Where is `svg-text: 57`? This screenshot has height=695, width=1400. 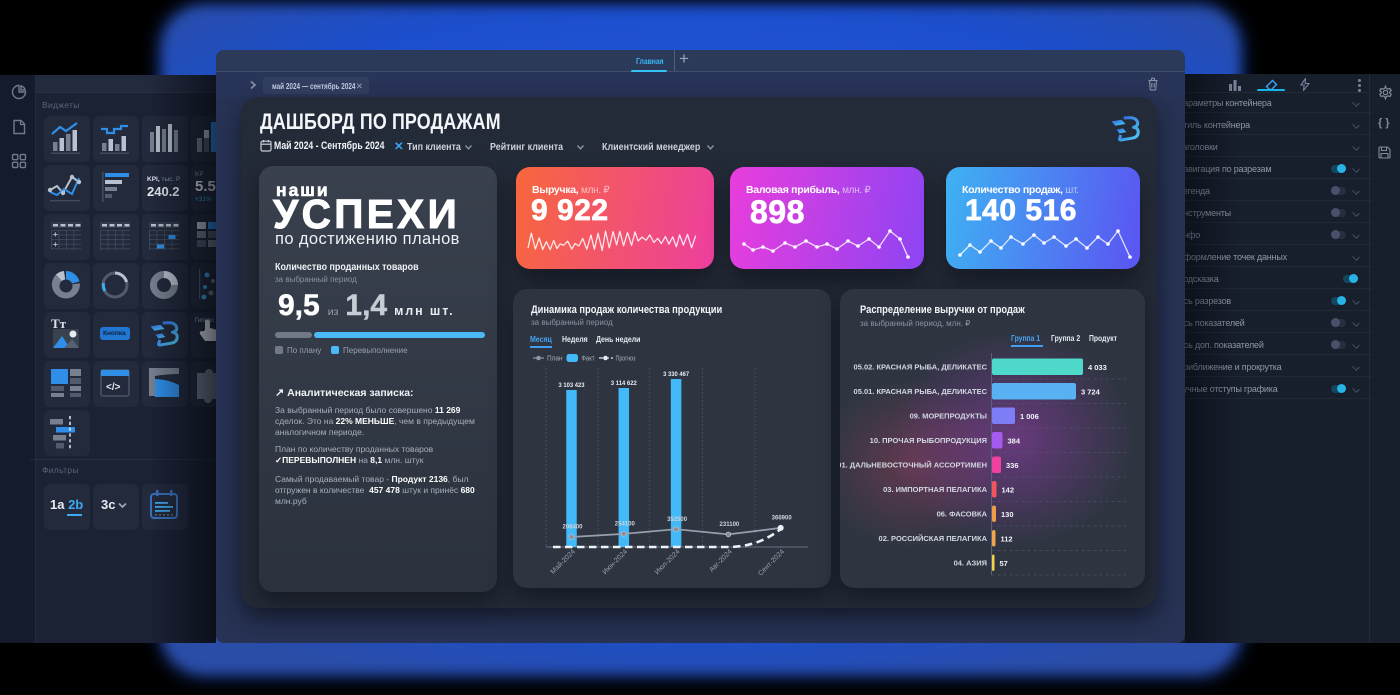
svg-text: 57 is located at coordinates (1004, 563).